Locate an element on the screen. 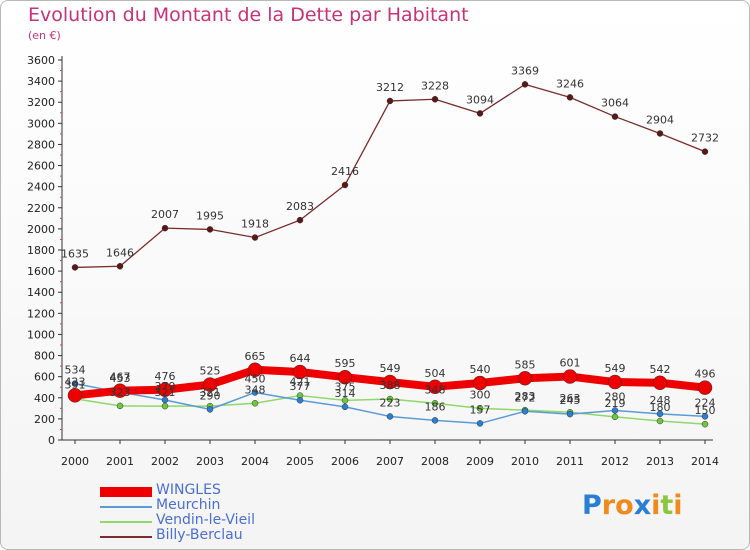 This screenshot has height=550, width=750. data-label-wingles: 585 is located at coordinates (525, 364).